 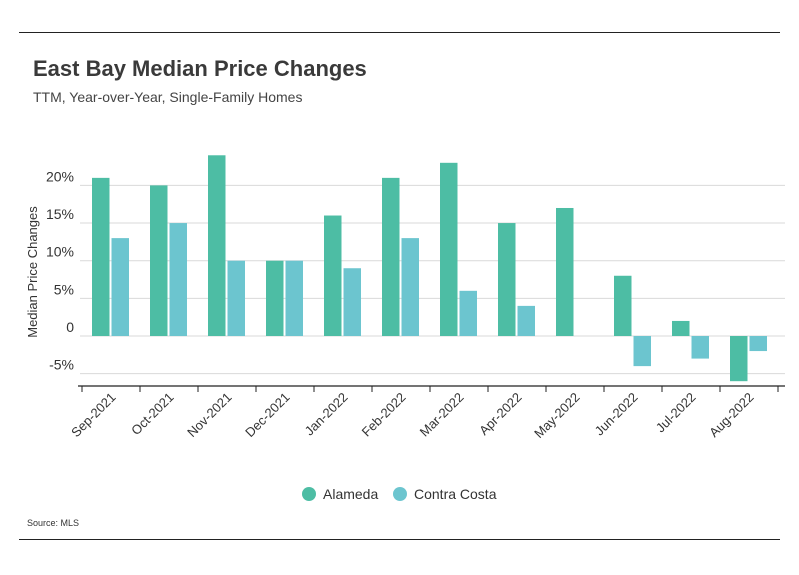 I want to click on bar-contra-costa-jan-2022, so click(x=352, y=302).